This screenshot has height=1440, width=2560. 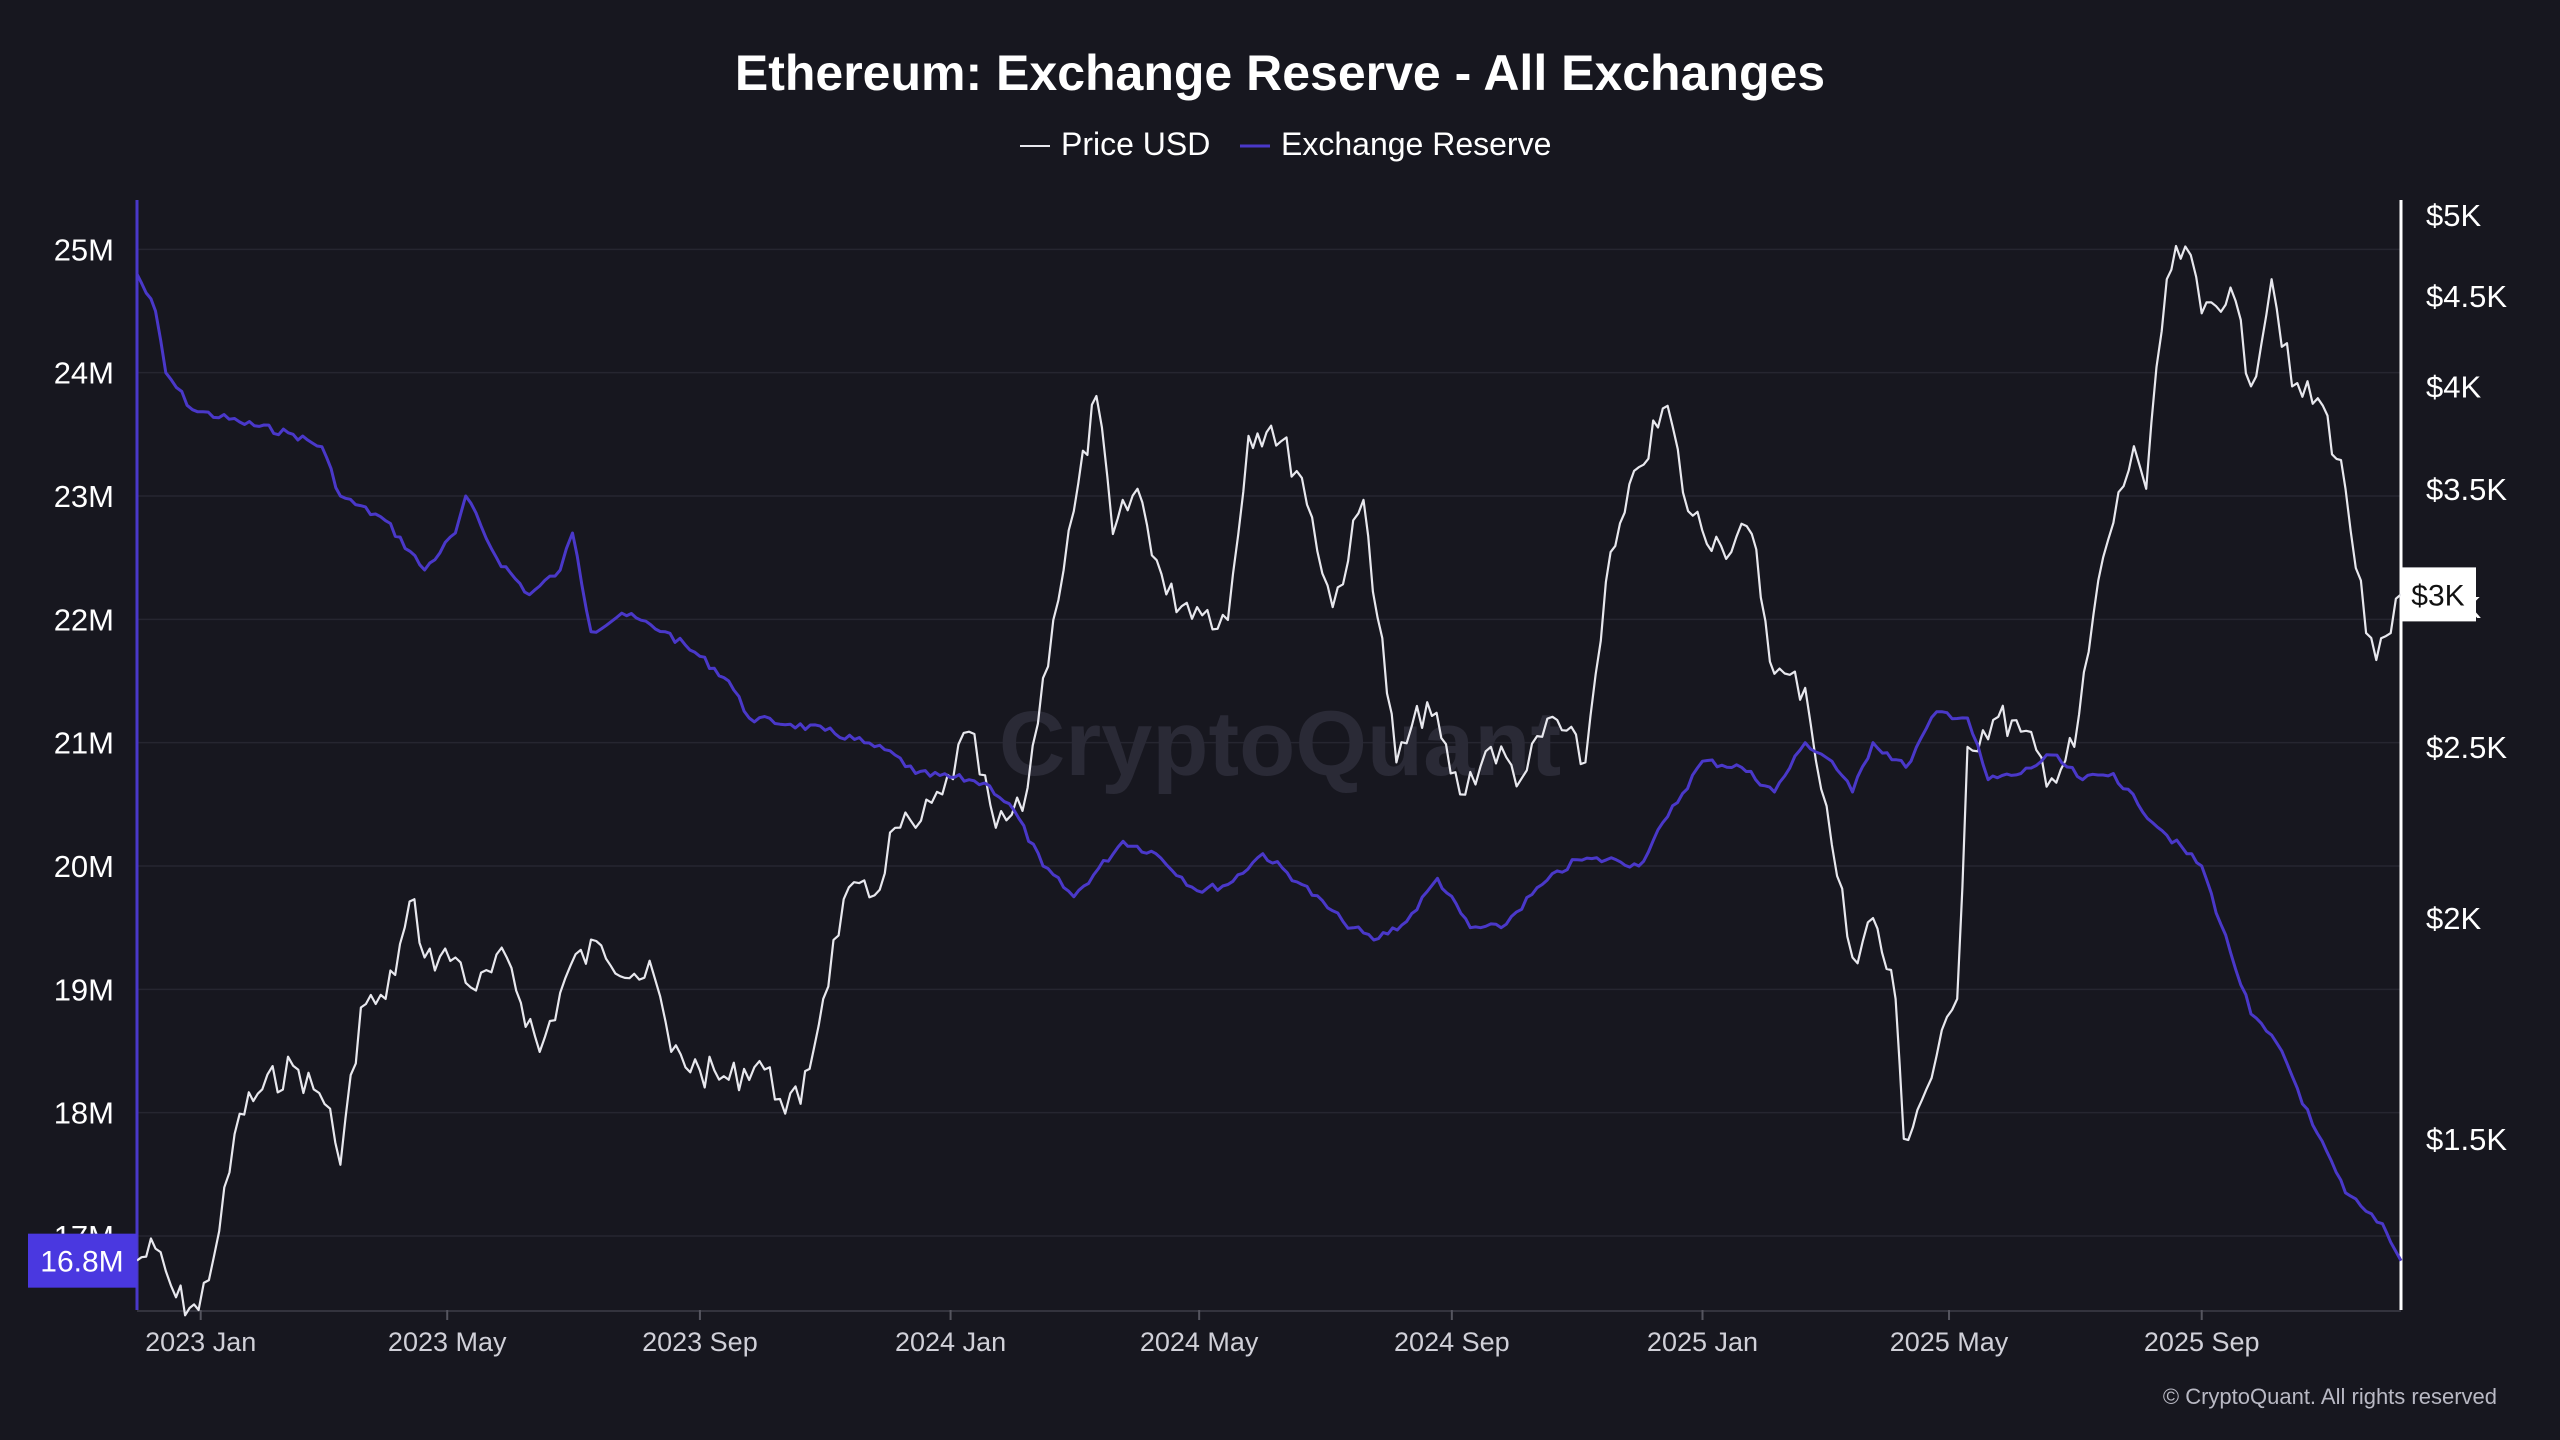 I want to click on legend: Price USD Exchange Reserve, so click(x=1285, y=144).